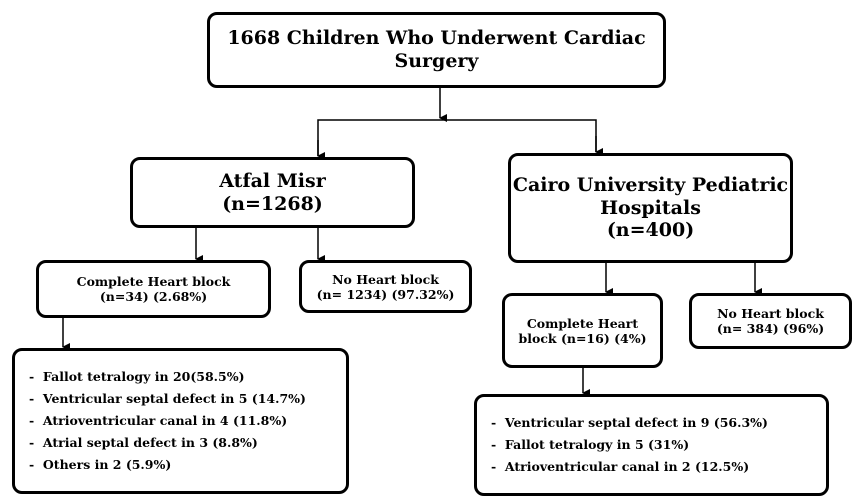  I want to click on connector, so click(457, 137).